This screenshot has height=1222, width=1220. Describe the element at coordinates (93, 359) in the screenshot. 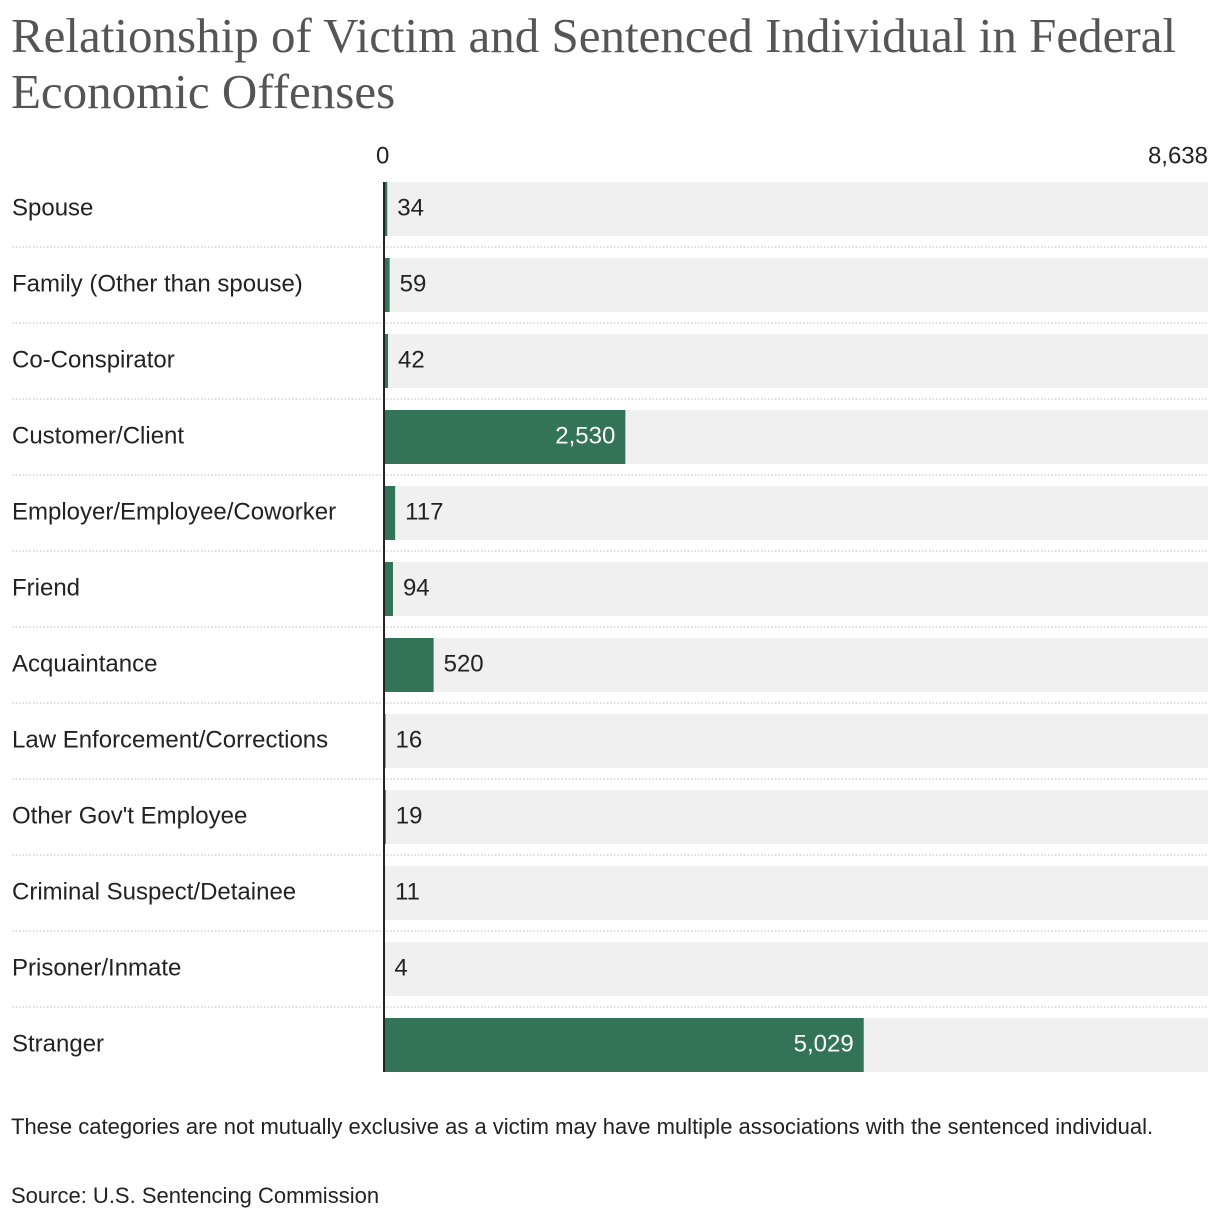

I see `category-label: Co-Conspirator` at that location.